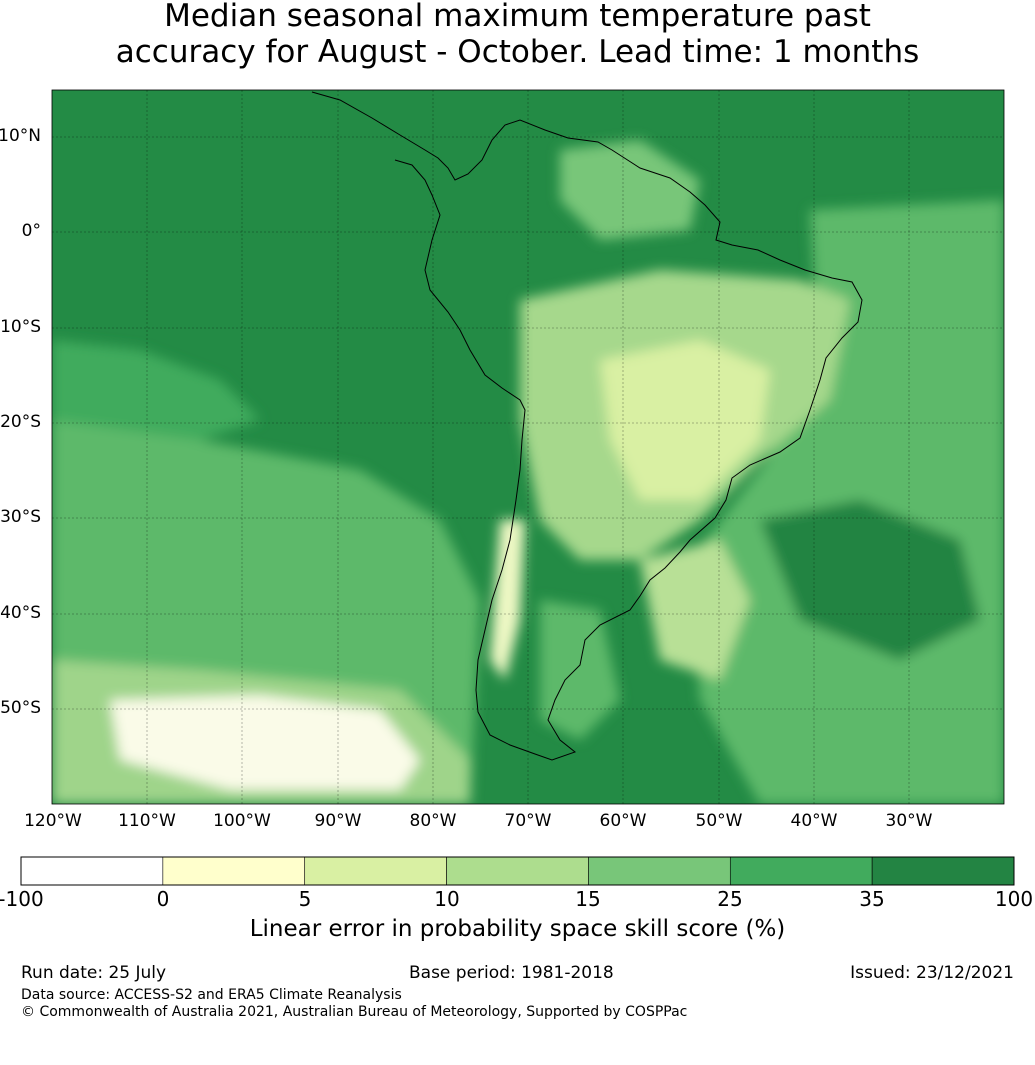  Describe the element at coordinates (447, 899) in the screenshot. I see `colorbar-tick-10: 10` at that location.